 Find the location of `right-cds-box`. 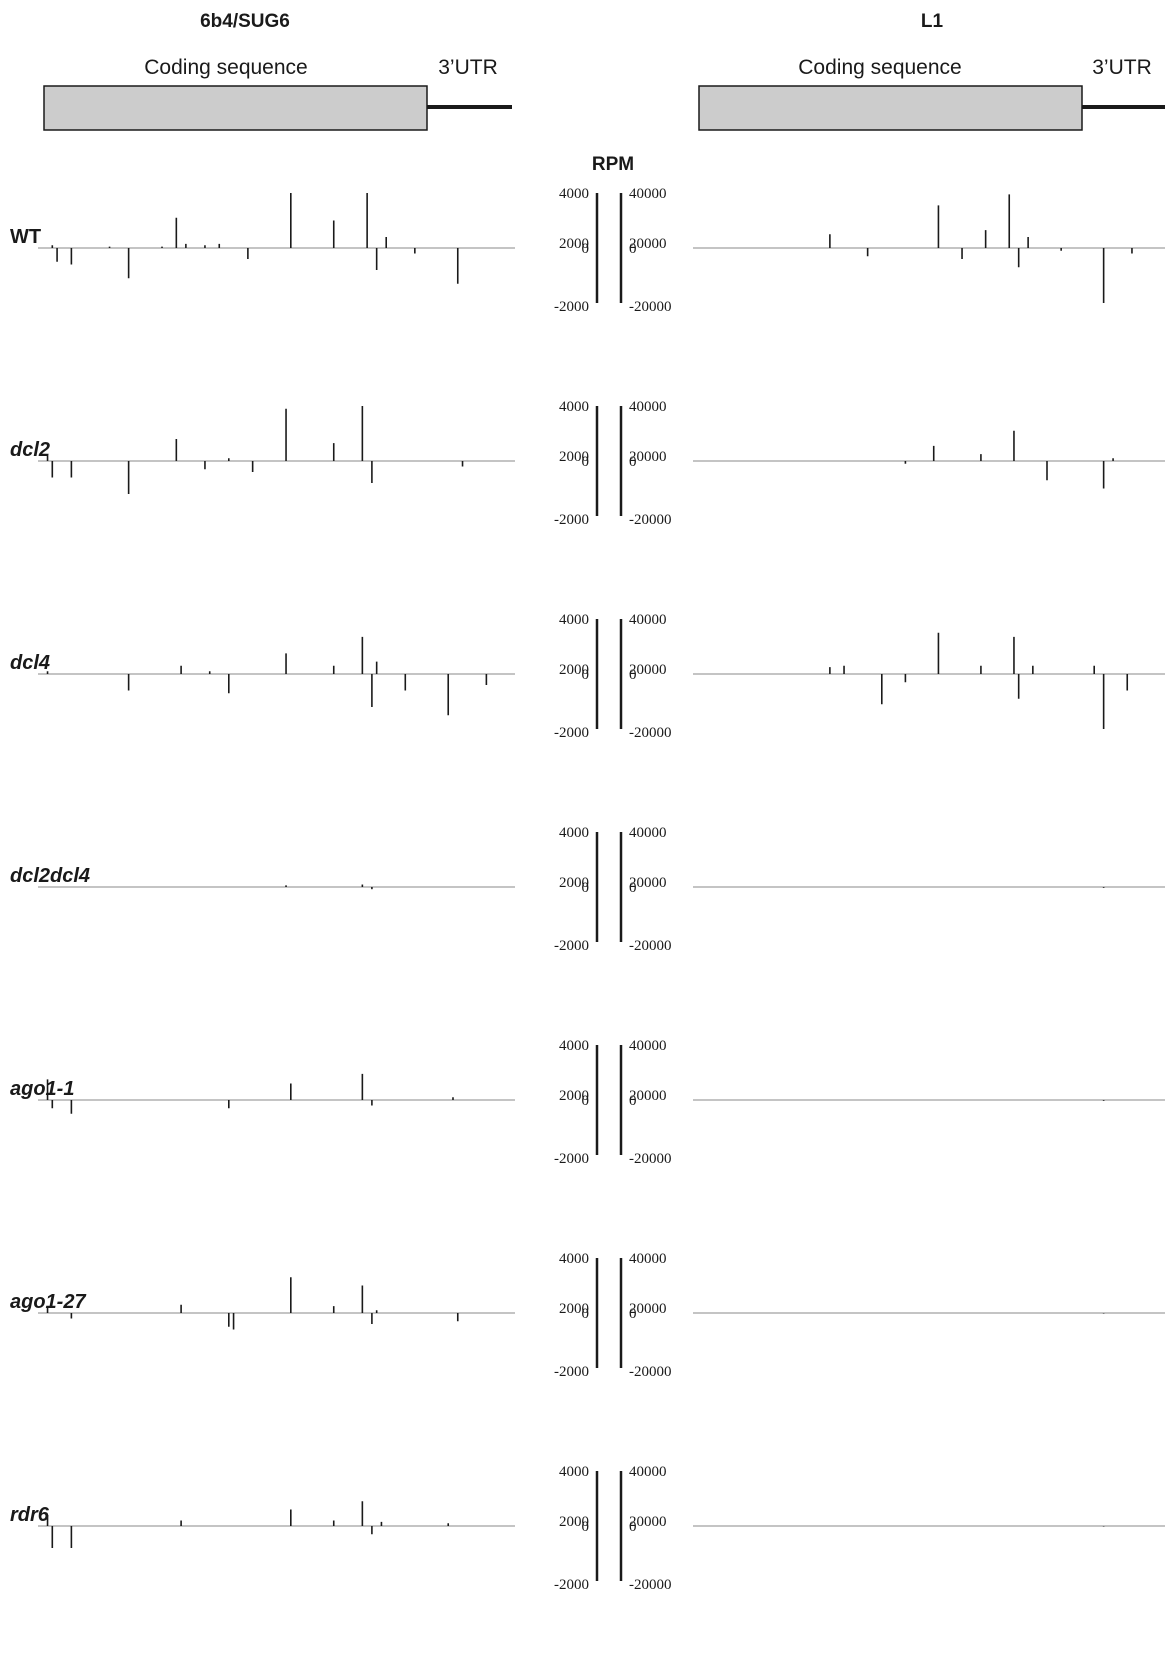

right-cds-box is located at coordinates (890, 108).